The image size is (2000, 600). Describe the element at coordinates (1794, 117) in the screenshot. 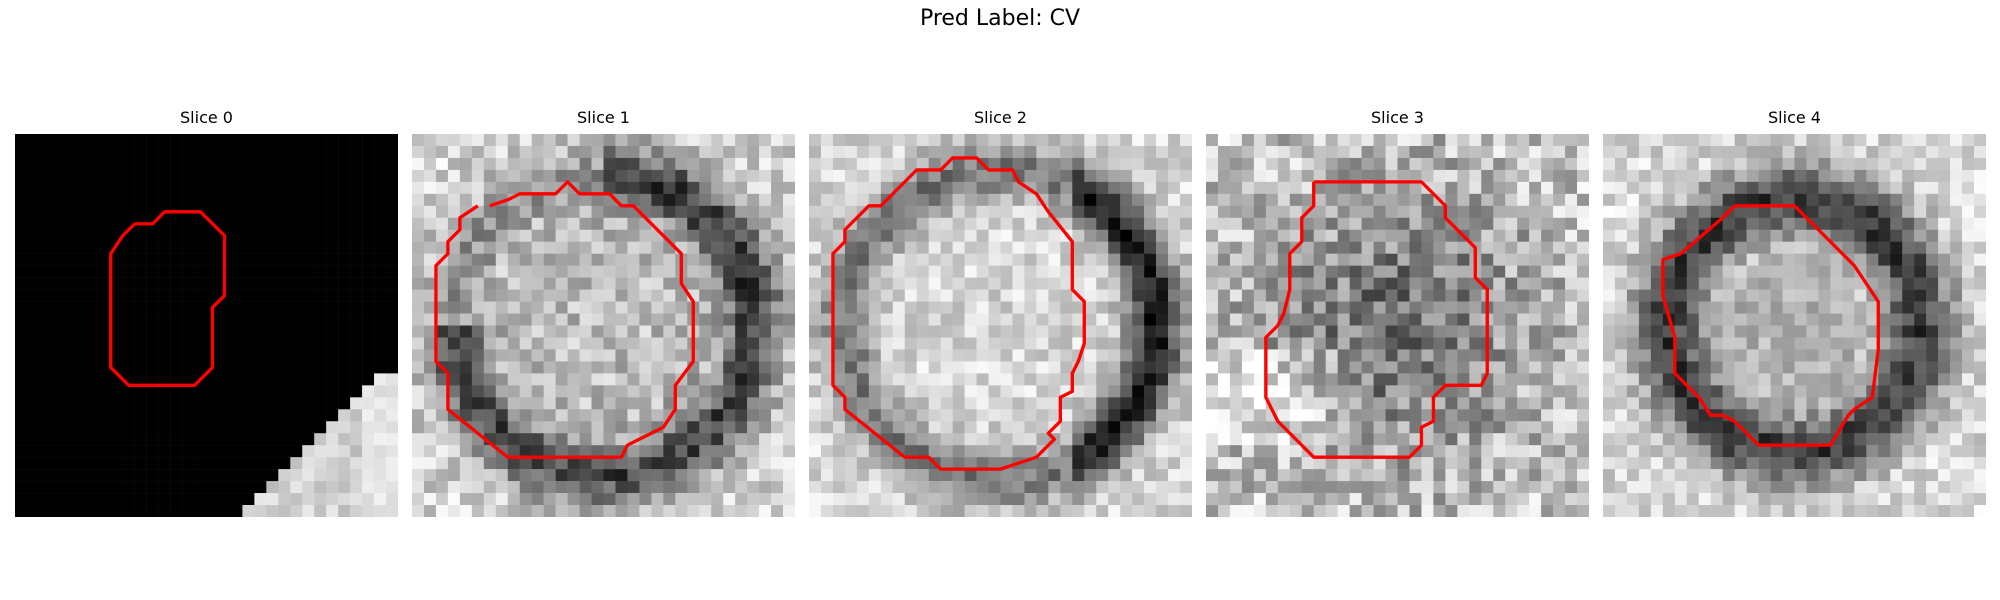

I see `slice-title: Slice 4` at that location.